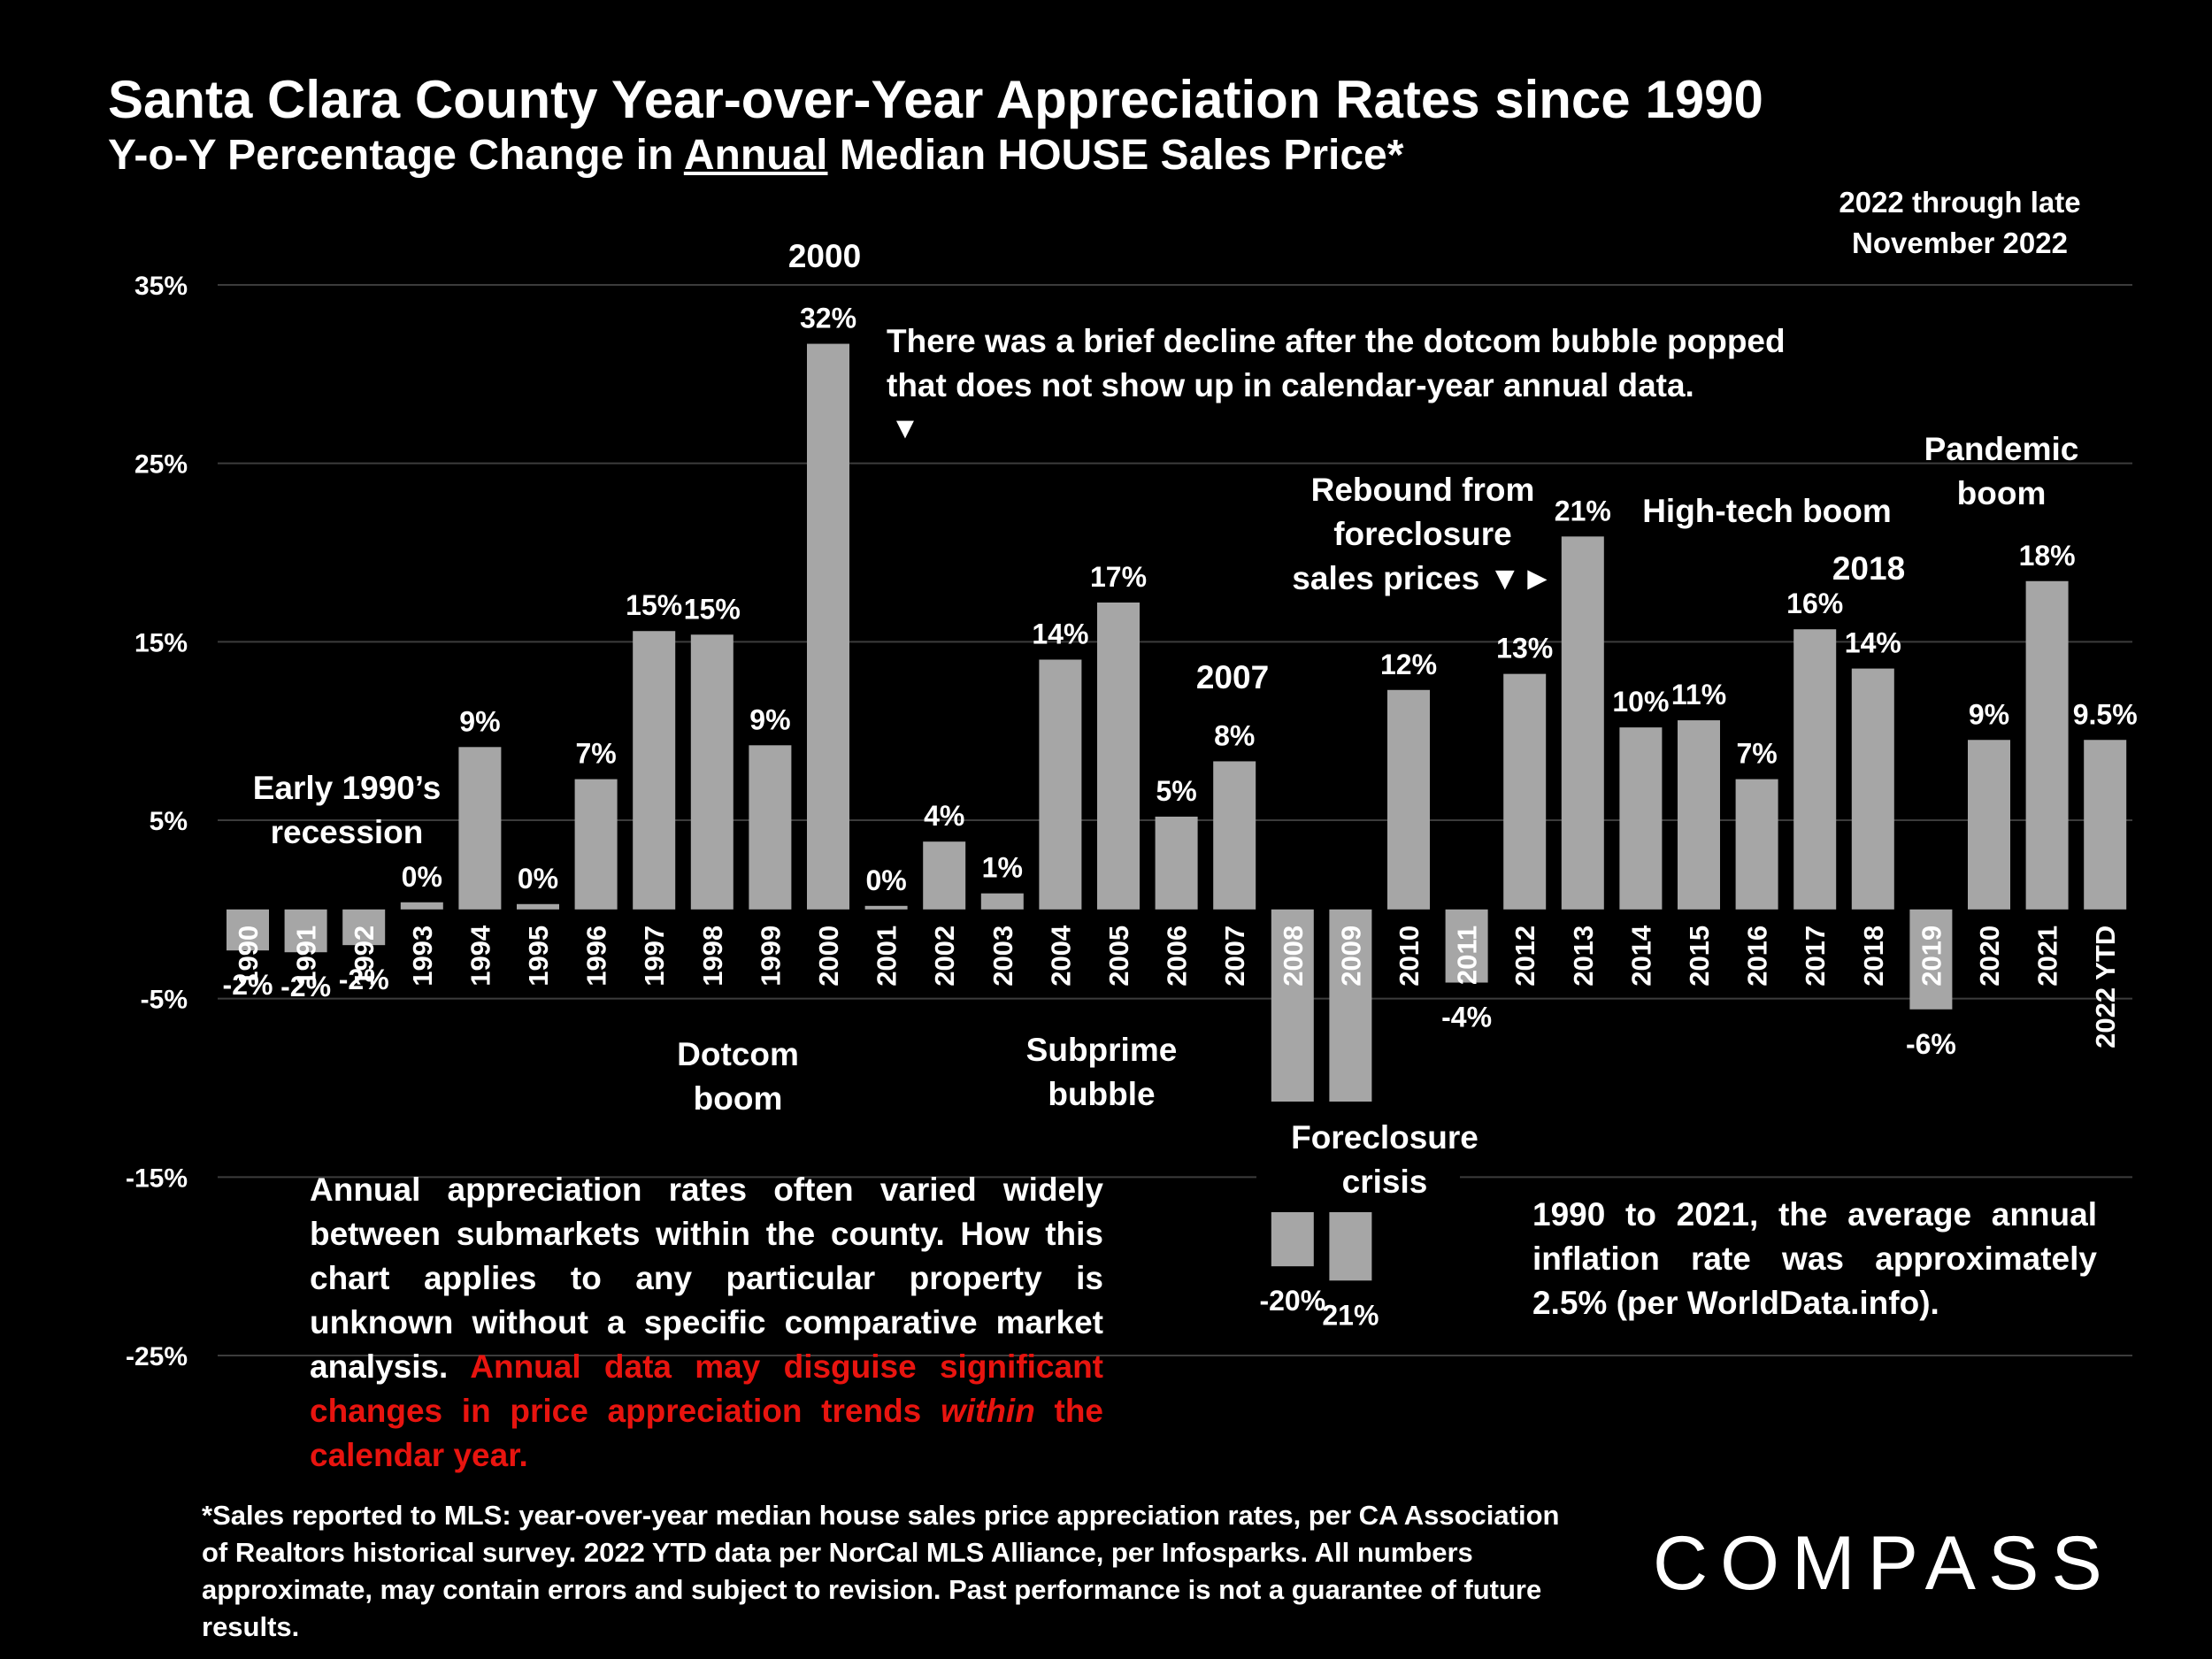  What do you see at coordinates (423, 957) in the screenshot?
I see `category-label: 1993` at bounding box center [423, 957].